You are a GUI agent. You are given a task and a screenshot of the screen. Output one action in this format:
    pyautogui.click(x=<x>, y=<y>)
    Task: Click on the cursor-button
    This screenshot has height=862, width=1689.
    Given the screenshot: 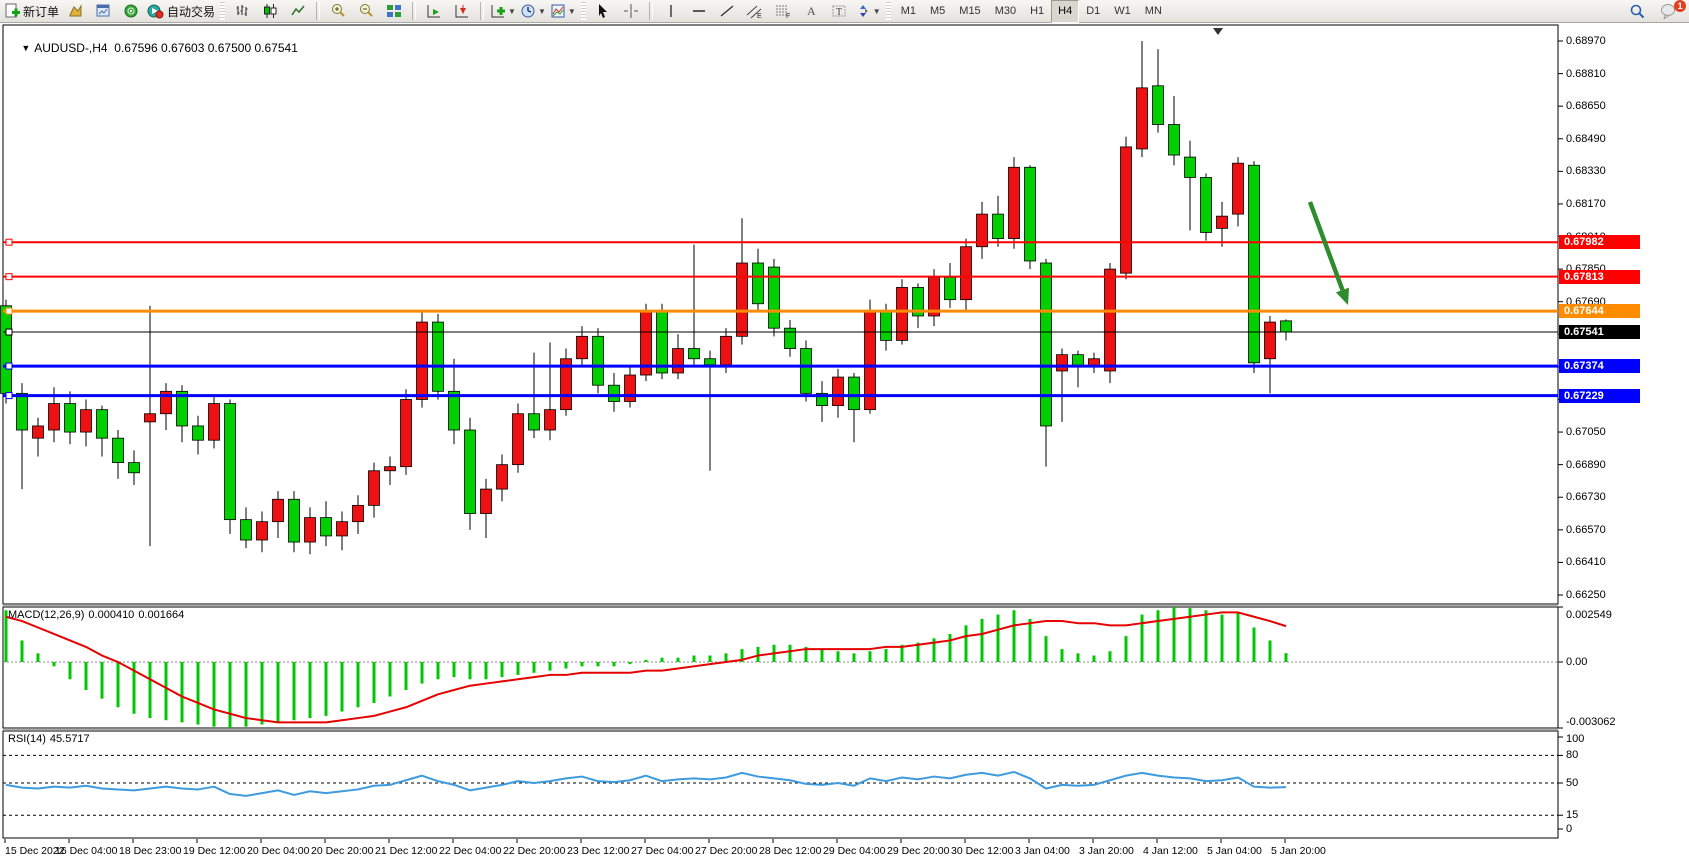 What is the action you would take?
    pyautogui.click(x=603, y=11)
    